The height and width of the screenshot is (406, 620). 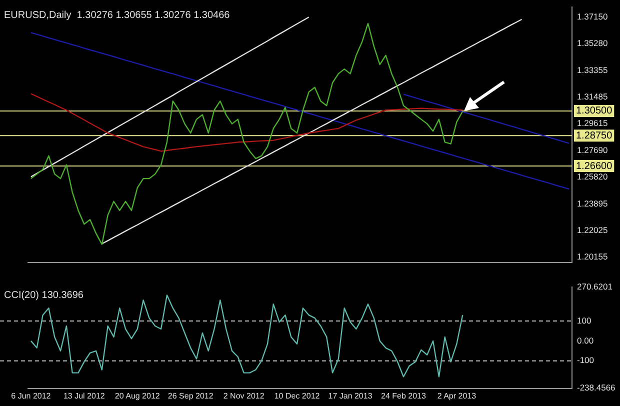 I want to click on y-tick-label: 1.33355, so click(x=592, y=70).